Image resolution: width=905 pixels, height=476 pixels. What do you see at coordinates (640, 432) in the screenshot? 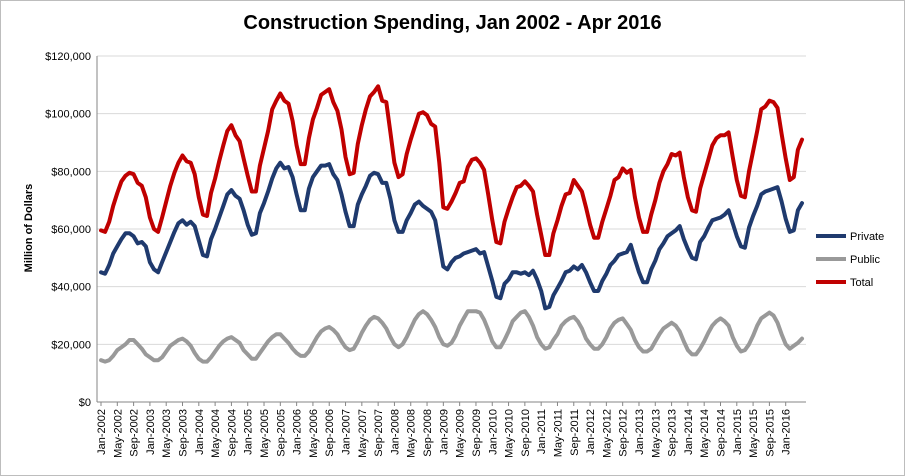
I see `x-tick-label: Jan-2013` at bounding box center [640, 432].